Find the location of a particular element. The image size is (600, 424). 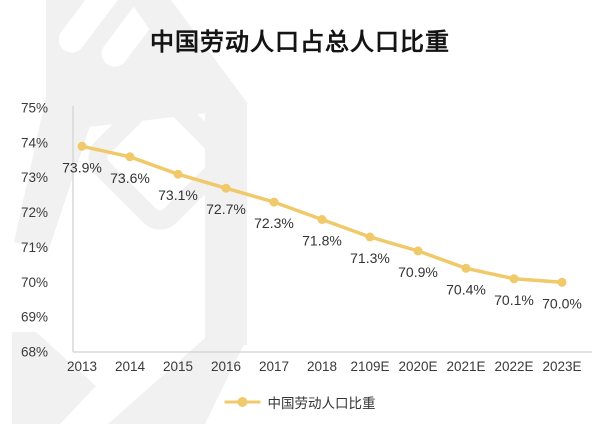

x-tick-label: 2018 is located at coordinates (322, 366).